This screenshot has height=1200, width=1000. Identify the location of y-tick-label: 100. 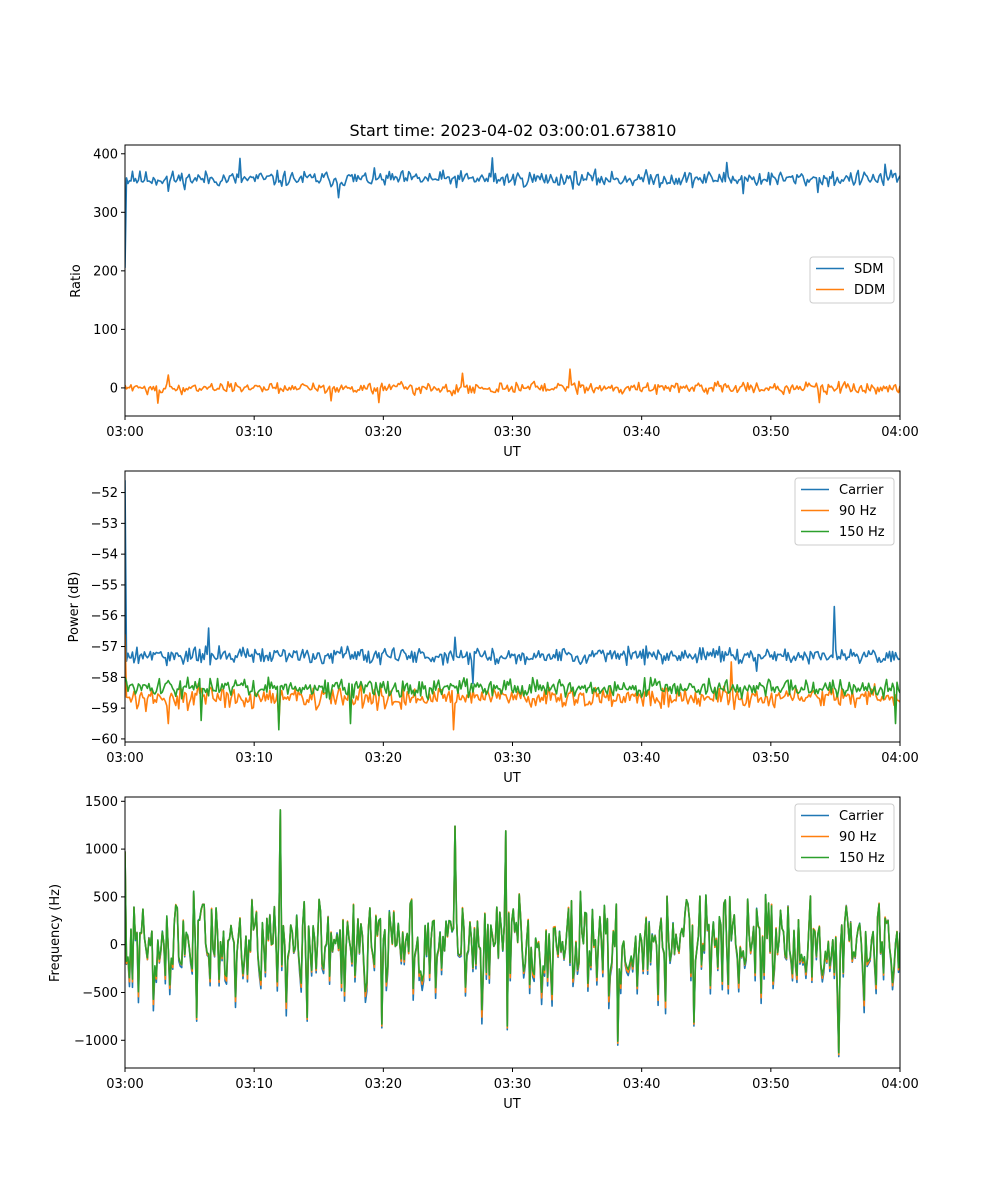
(105, 330).